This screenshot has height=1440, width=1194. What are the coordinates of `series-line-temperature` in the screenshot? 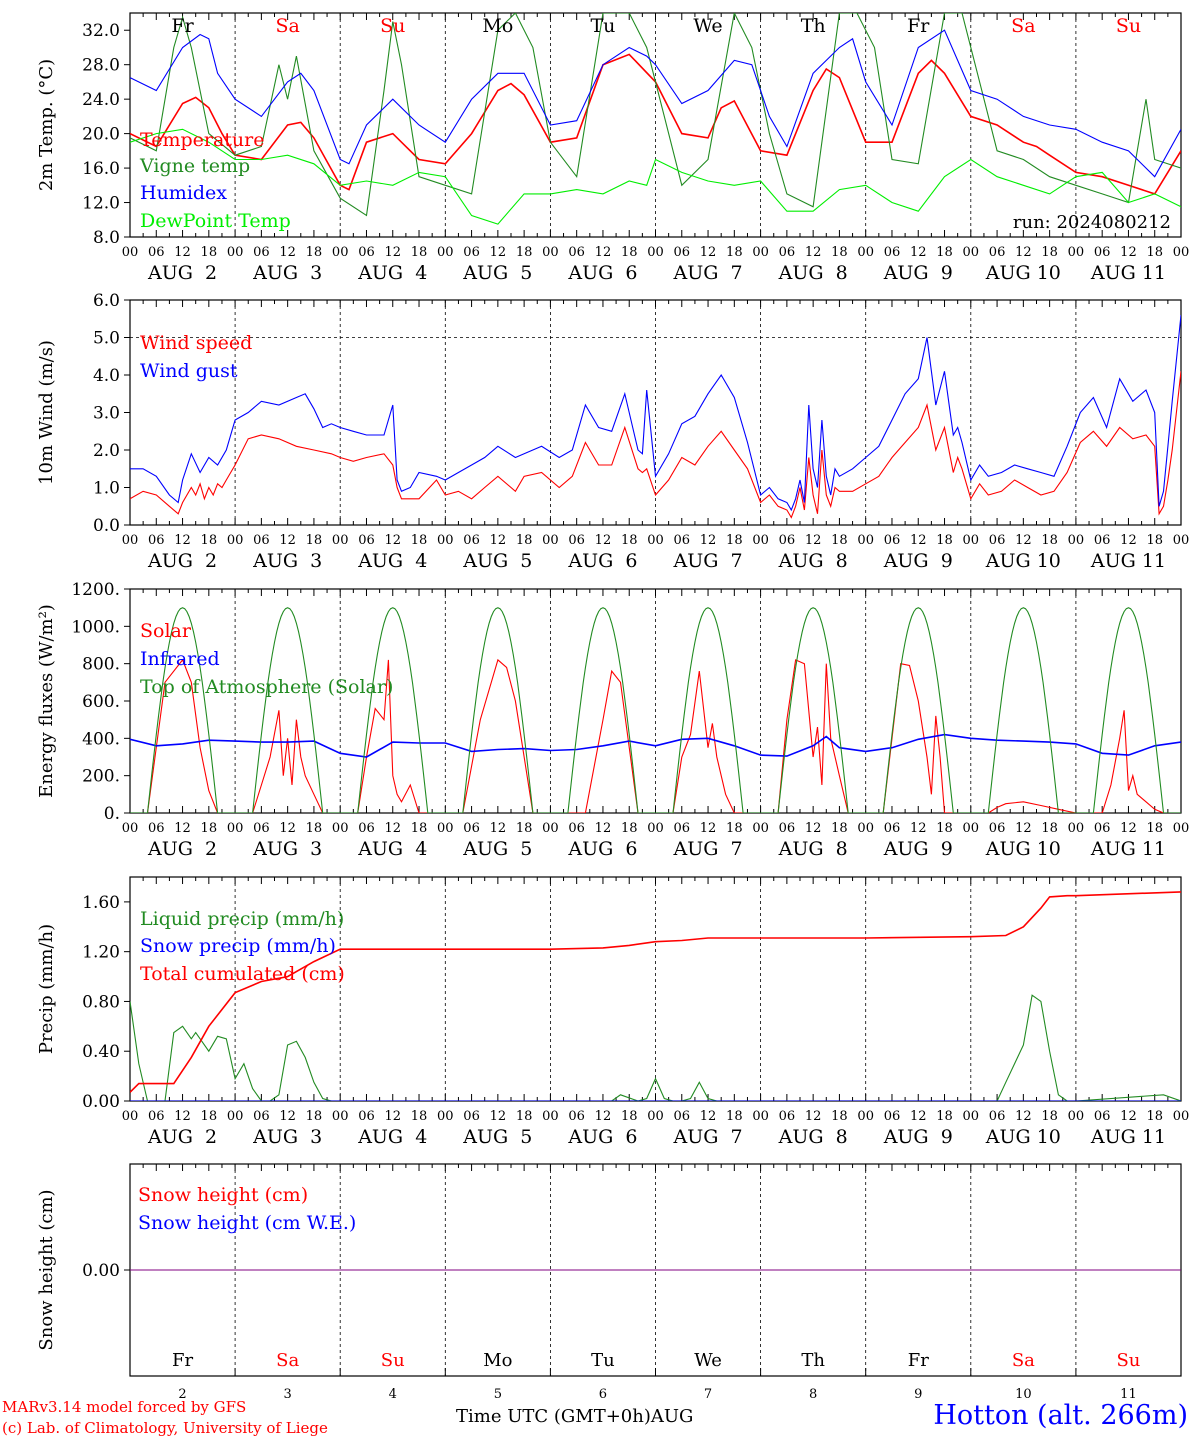 It's located at (655, 124).